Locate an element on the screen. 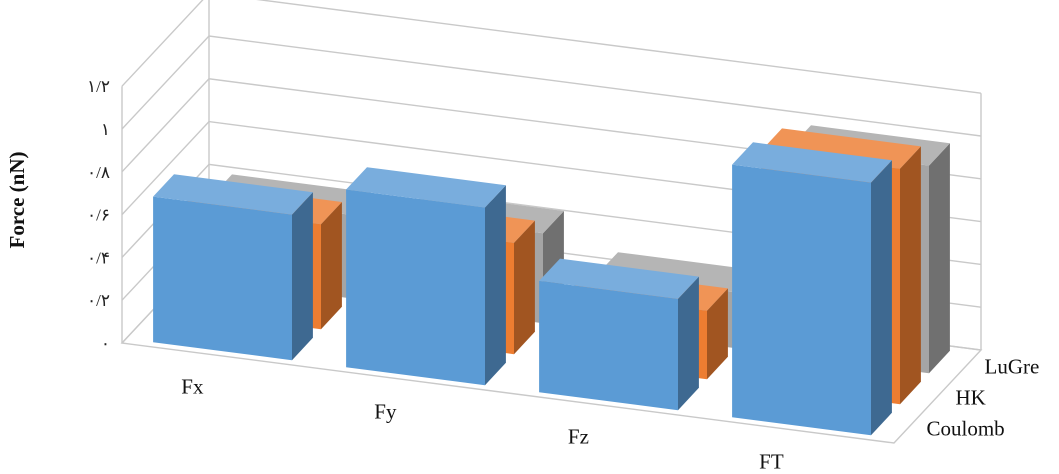 This screenshot has height=474, width=1059. y-tick-label: ۱/۲ is located at coordinates (98, 86).